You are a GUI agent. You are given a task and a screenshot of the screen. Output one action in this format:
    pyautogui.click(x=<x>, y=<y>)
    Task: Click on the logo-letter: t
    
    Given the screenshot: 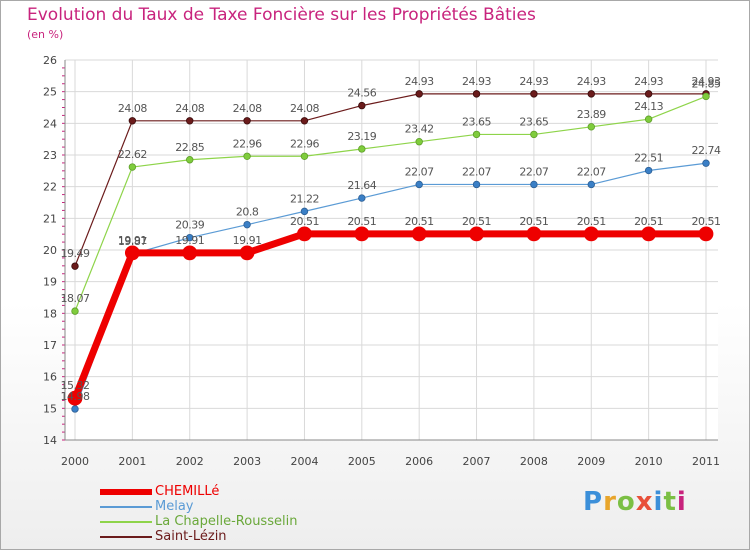 What is the action you would take?
    pyautogui.click(x=670, y=502)
    